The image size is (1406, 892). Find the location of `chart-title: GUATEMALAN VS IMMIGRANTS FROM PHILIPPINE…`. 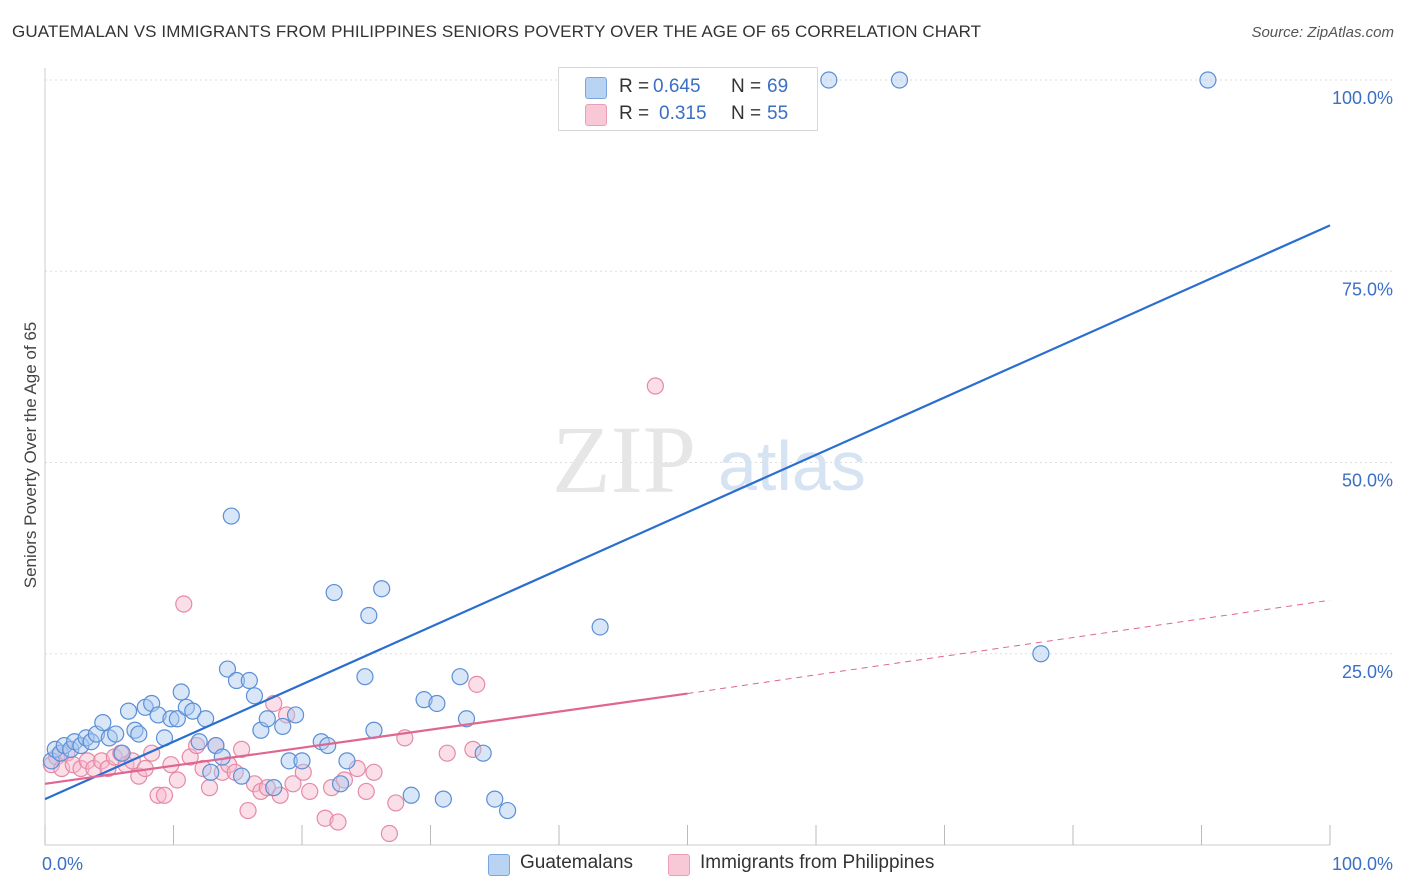

chart-title: GUATEMALAN VS IMMIGRANTS FROM PHILIPPINE… is located at coordinates (497, 31).